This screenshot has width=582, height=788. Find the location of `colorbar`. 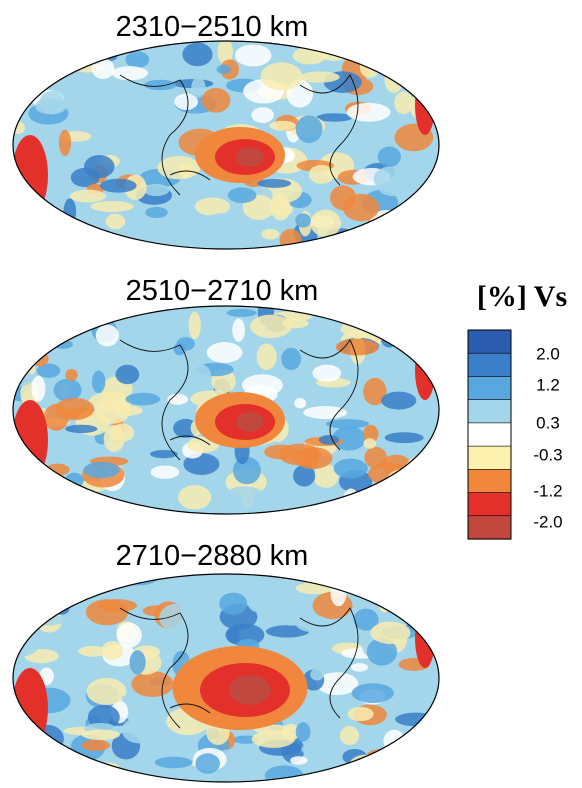

colorbar is located at coordinates (489, 434).